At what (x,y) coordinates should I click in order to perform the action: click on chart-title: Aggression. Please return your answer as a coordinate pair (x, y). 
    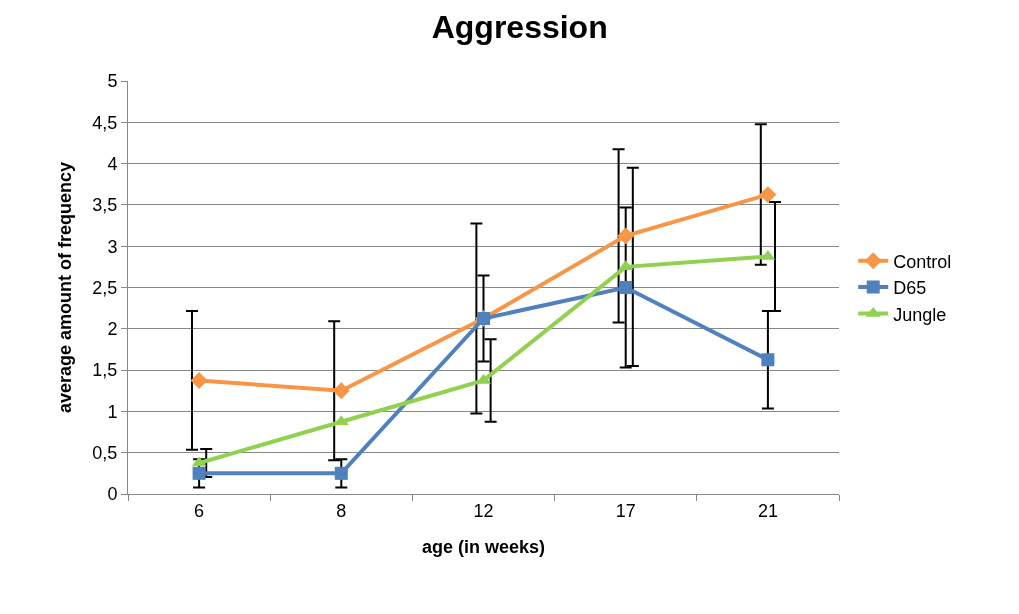
    Looking at the image, I should click on (519, 26).